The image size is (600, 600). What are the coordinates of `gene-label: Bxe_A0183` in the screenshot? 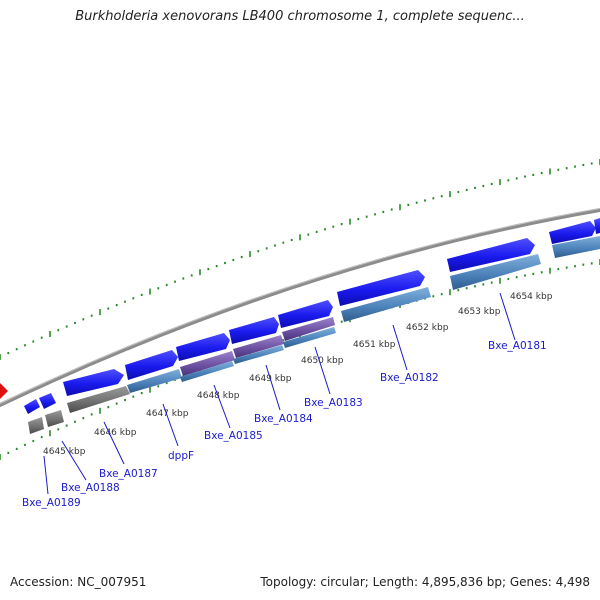 It's located at (333, 403).